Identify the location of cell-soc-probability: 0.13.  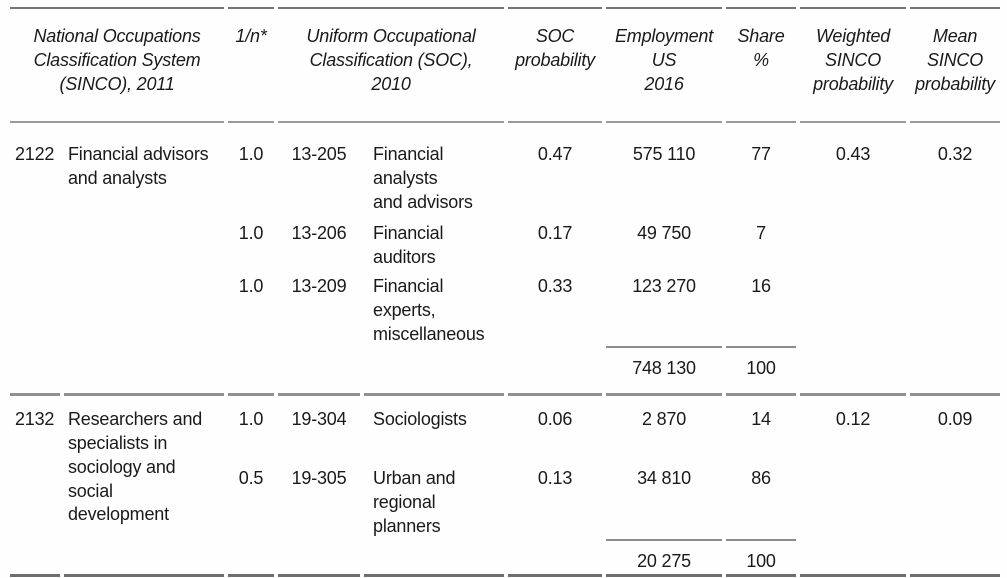
(555, 478).